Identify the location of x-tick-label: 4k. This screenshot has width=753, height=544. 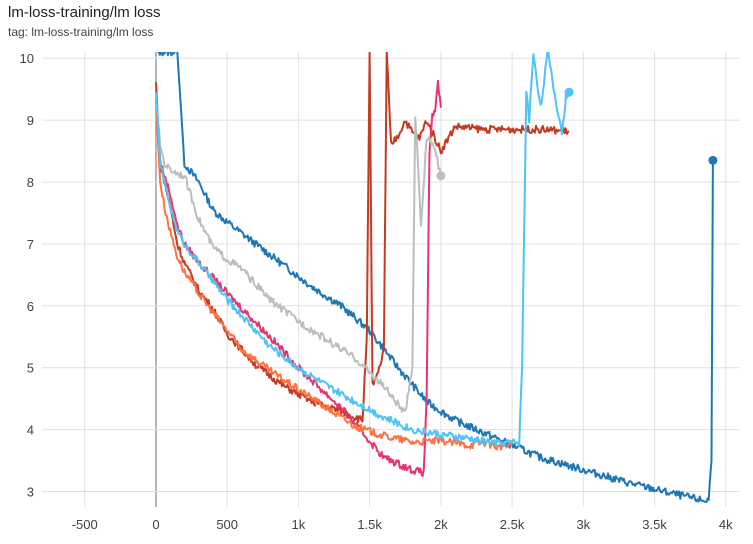
(726, 524).